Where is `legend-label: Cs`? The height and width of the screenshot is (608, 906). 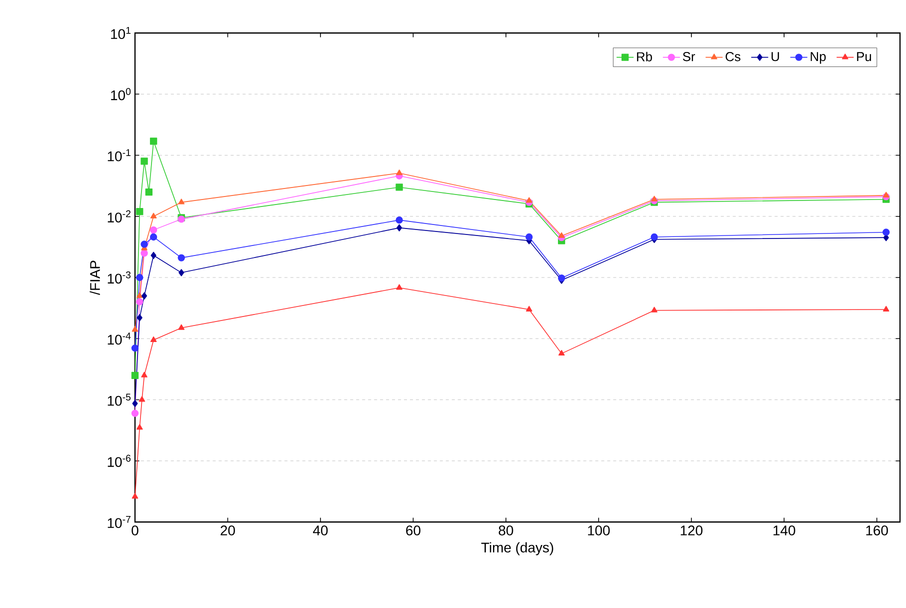
legend-label: Cs is located at coordinates (733, 57).